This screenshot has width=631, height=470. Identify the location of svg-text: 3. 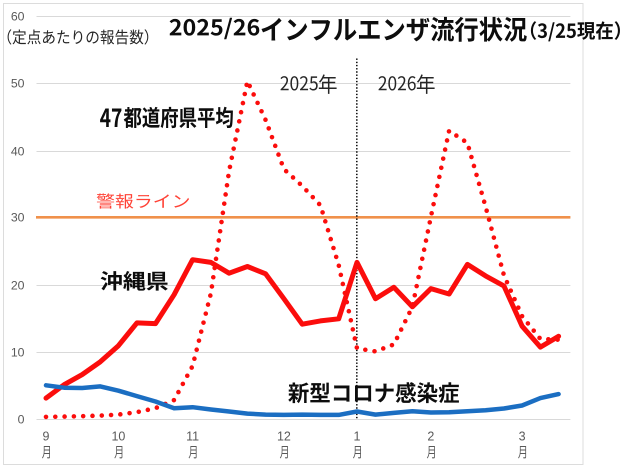
(522, 436).